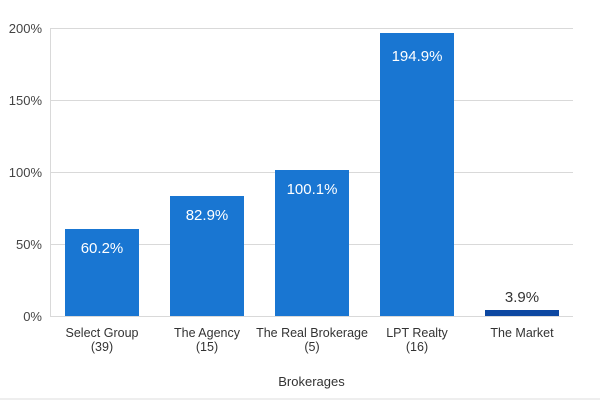 The height and width of the screenshot is (400, 600). Describe the element at coordinates (417, 174) in the screenshot. I see `bar-lpt-realty` at that location.